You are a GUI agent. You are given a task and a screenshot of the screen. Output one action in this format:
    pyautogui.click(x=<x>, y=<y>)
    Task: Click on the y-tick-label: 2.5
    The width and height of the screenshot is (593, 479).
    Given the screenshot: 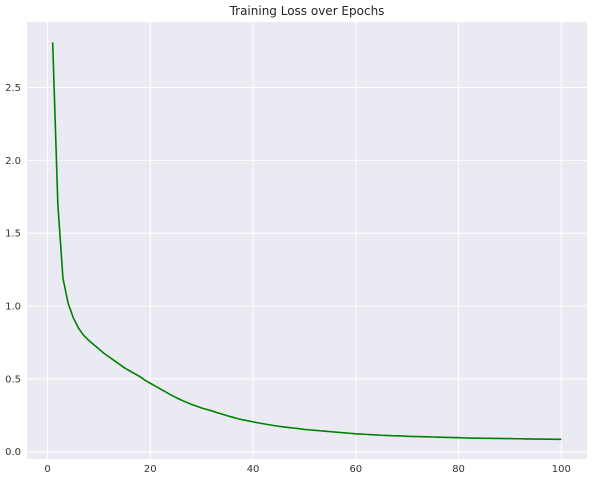 What is the action you would take?
    pyautogui.click(x=13, y=88)
    